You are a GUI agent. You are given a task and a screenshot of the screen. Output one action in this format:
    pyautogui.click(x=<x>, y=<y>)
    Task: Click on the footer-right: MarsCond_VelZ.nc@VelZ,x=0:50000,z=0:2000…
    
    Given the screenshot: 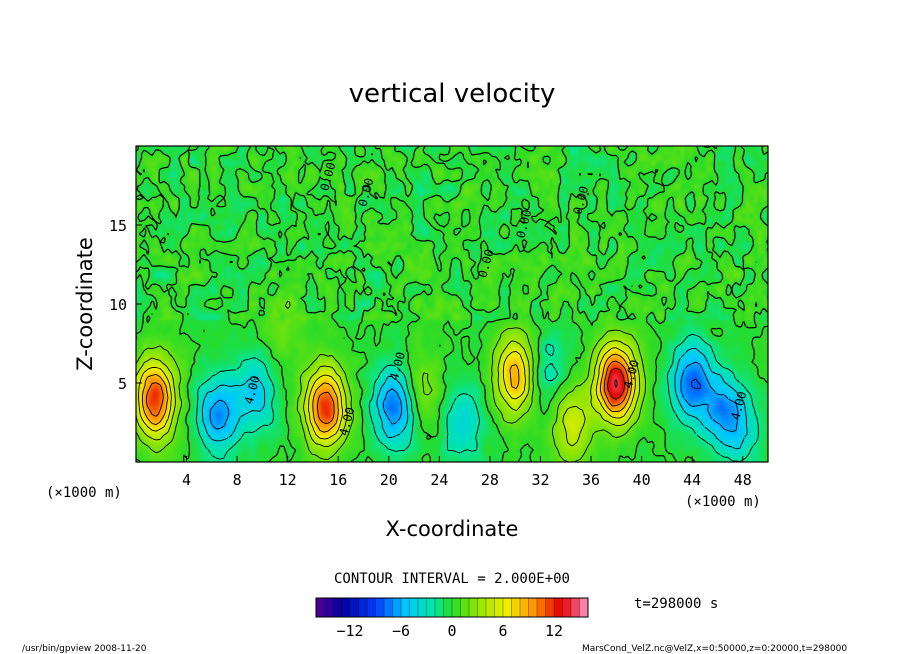 What is the action you would take?
    pyautogui.click(x=714, y=649)
    